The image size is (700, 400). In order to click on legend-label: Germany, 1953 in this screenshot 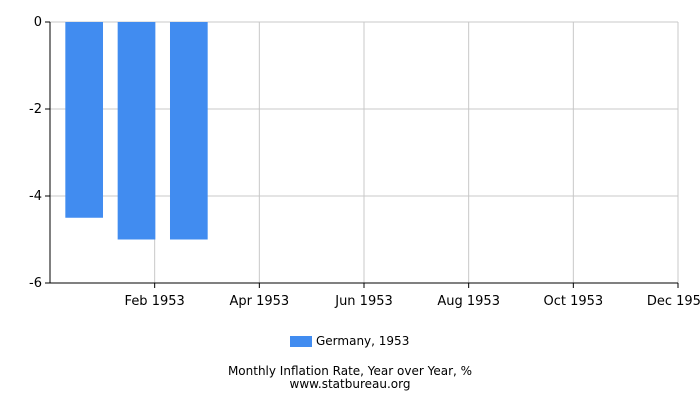, I will do `click(363, 341)`.